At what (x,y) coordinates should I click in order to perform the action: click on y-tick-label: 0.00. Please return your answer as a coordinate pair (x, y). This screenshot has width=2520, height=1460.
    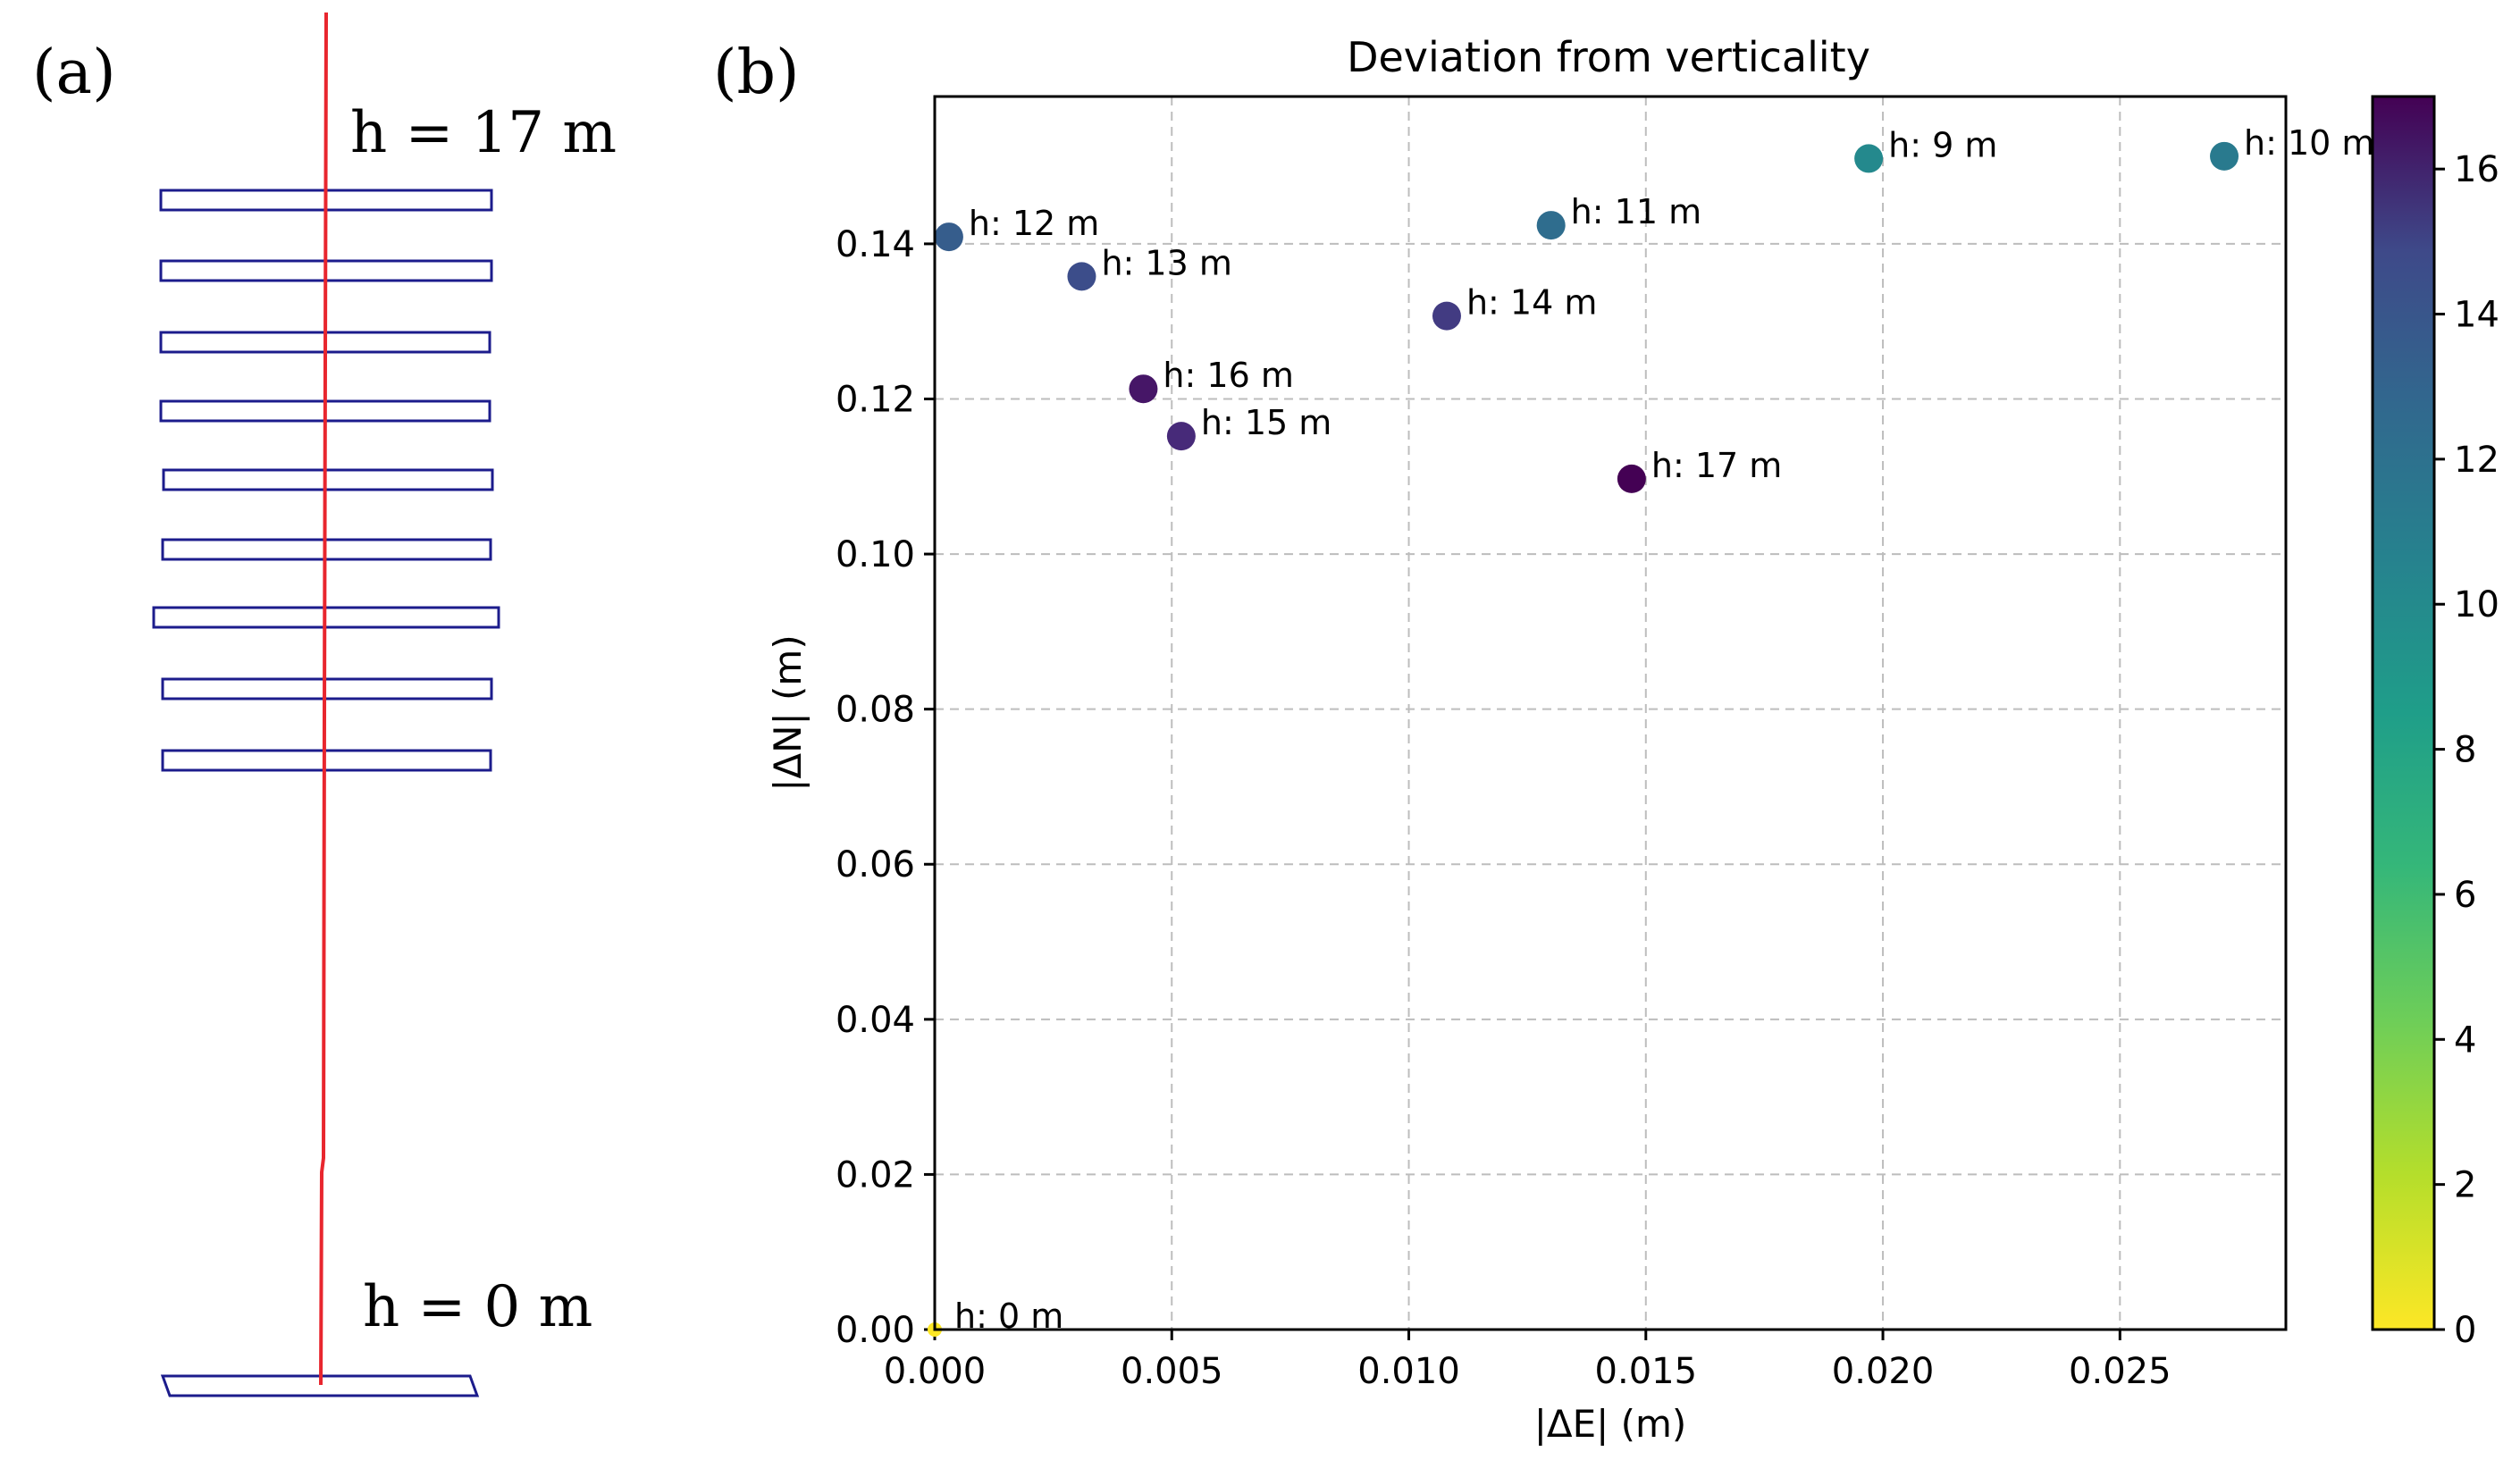
    Looking at the image, I should click on (875, 1330).